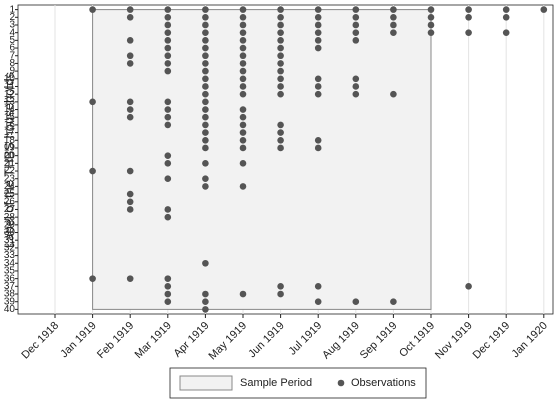 This screenshot has height=406, width=558. I want to click on y-tick-label: 19, so click(10, 148).